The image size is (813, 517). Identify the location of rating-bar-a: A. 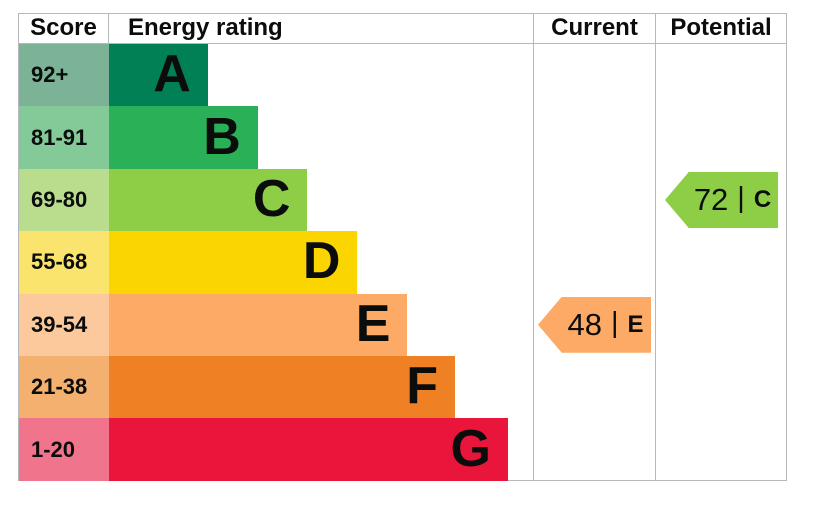
(158, 75).